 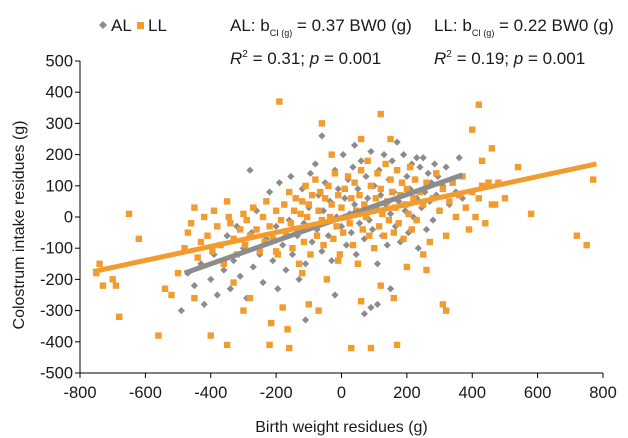 I want to click on x-tick-label: 0, so click(x=341, y=393).